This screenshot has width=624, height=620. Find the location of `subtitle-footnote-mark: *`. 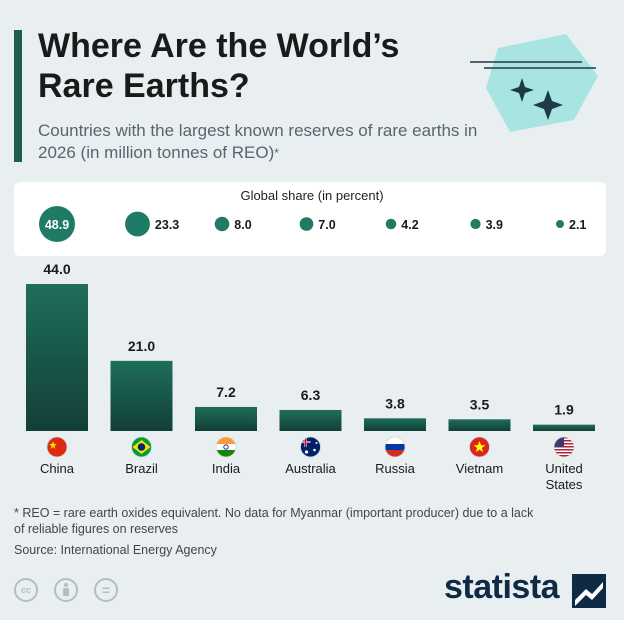

subtitle-footnote-mark: * is located at coordinates (276, 153).